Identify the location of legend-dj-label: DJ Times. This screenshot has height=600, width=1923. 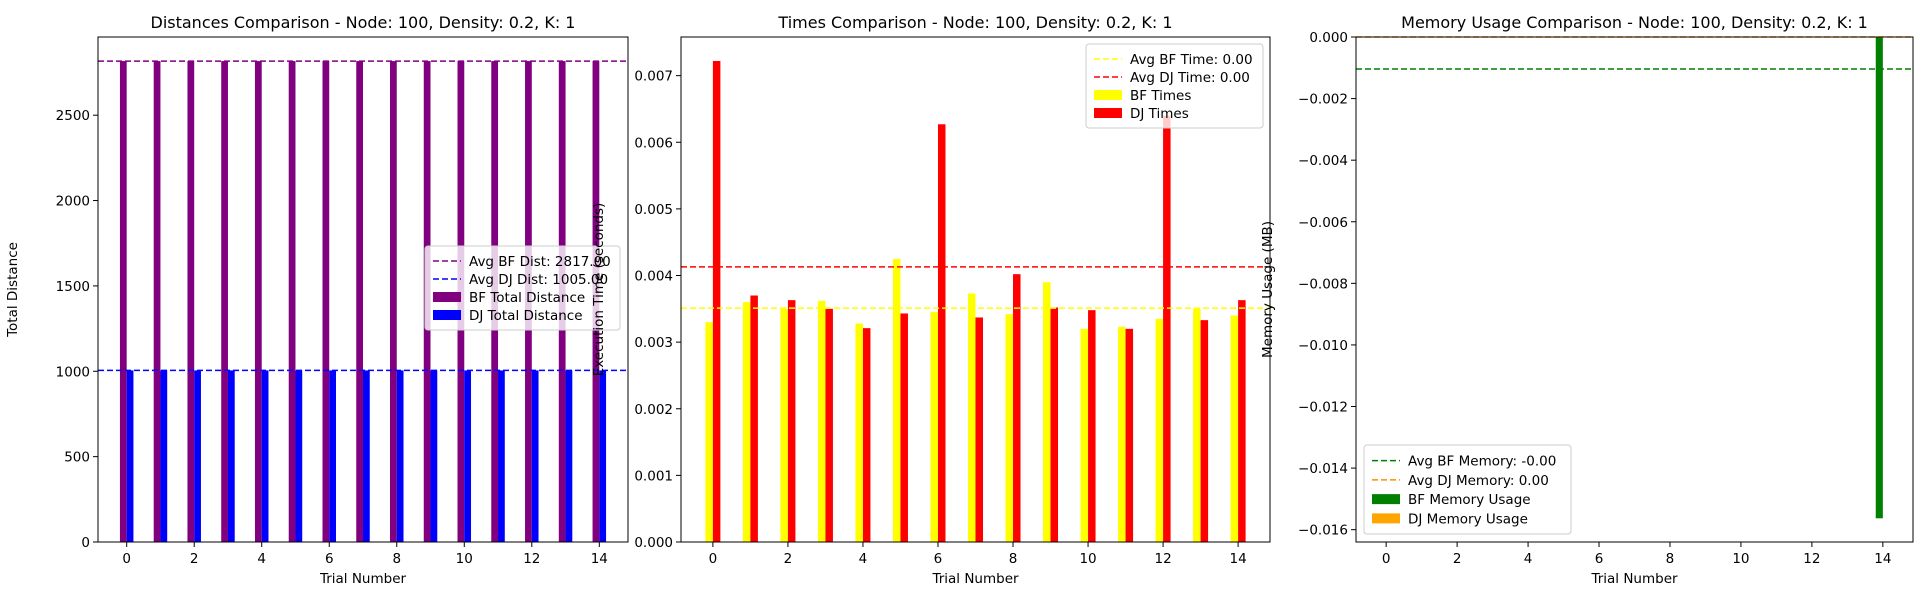
(1159, 114).